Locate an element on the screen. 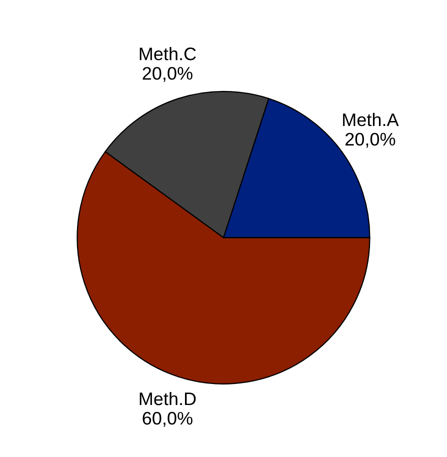  data-label: 60,0% is located at coordinates (167, 419).